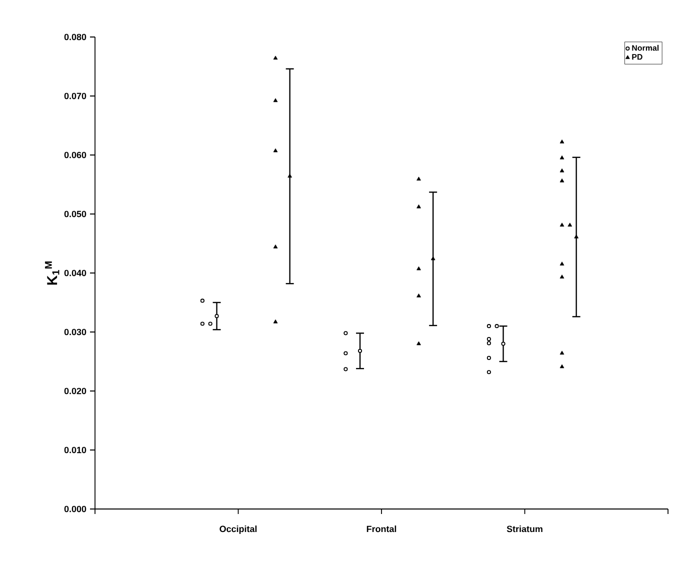 Image resolution: width=684 pixels, height=569 pixels. Describe the element at coordinates (75, 332) in the screenshot. I see `y-tick-label: 0.030` at that location.